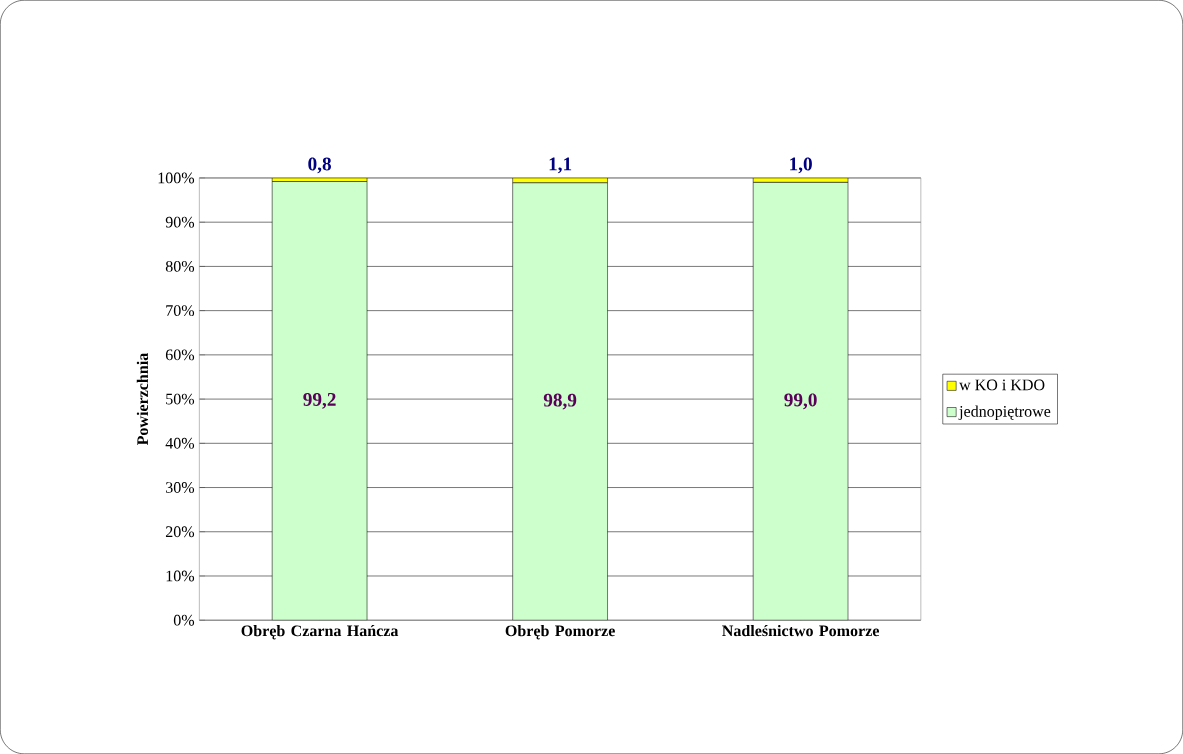 The image size is (1183, 754). Describe the element at coordinates (319, 165) in the screenshot. I see `data-label: 0,8` at that location.